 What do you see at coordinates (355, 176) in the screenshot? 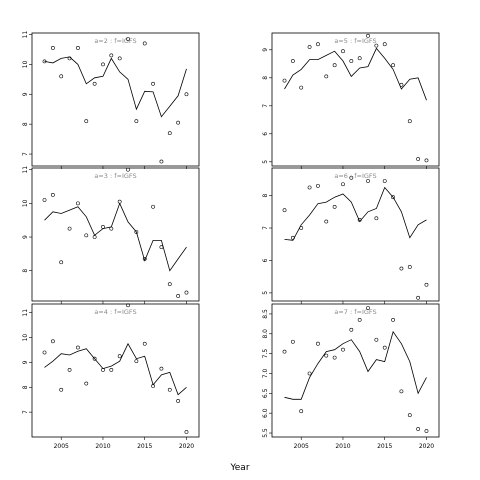
I see `panel-title: a=6 : f=IGFS` at bounding box center [355, 176].